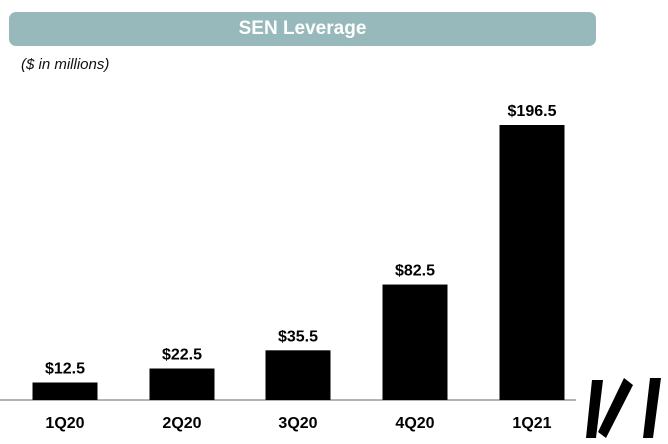 The image size is (668, 444). What do you see at coordinates (532, 111) in the screenshot?
I see `data-label-1Q21: $196.5` at bounding box center [532, 111].